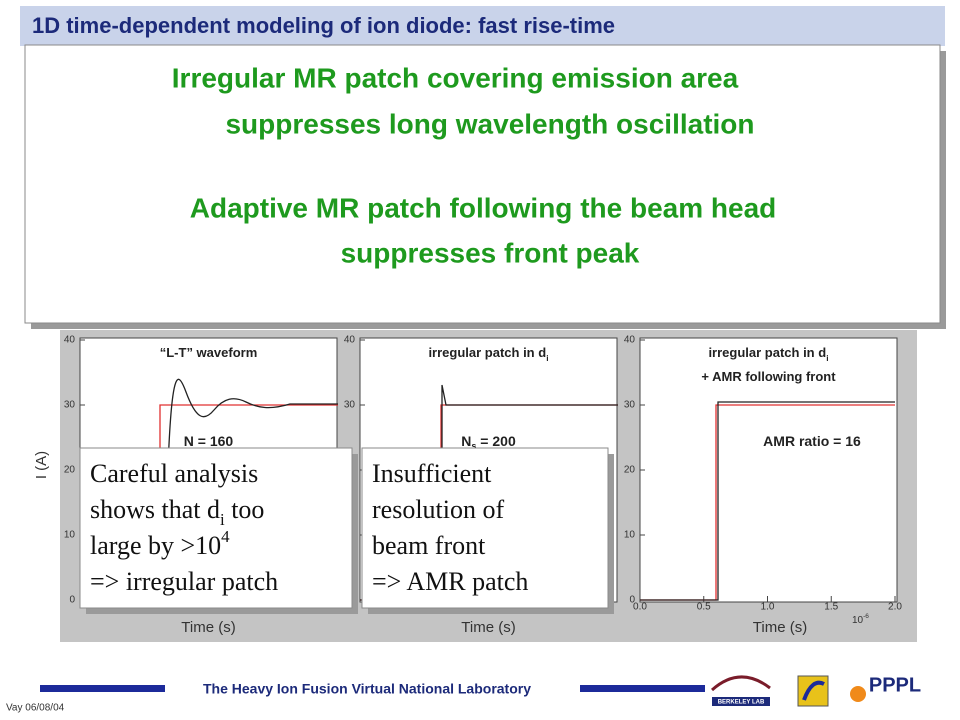 This screenshot has height=720, width=960. What do you see at coordinates (225, 536) in the screenshot?
I see `text-segment: 4` at bounding box center [225, 536].